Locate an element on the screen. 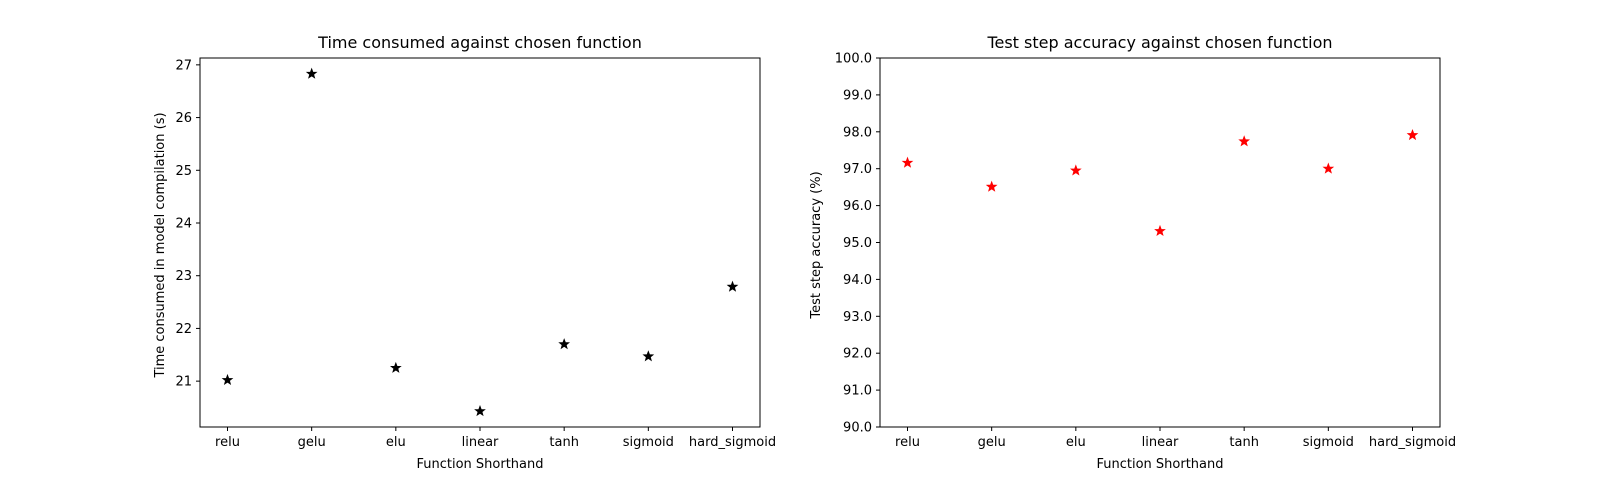 This screenshot has width=1600, height=480. y-tick-label: 92.0 is located at coordinates (857, 354).